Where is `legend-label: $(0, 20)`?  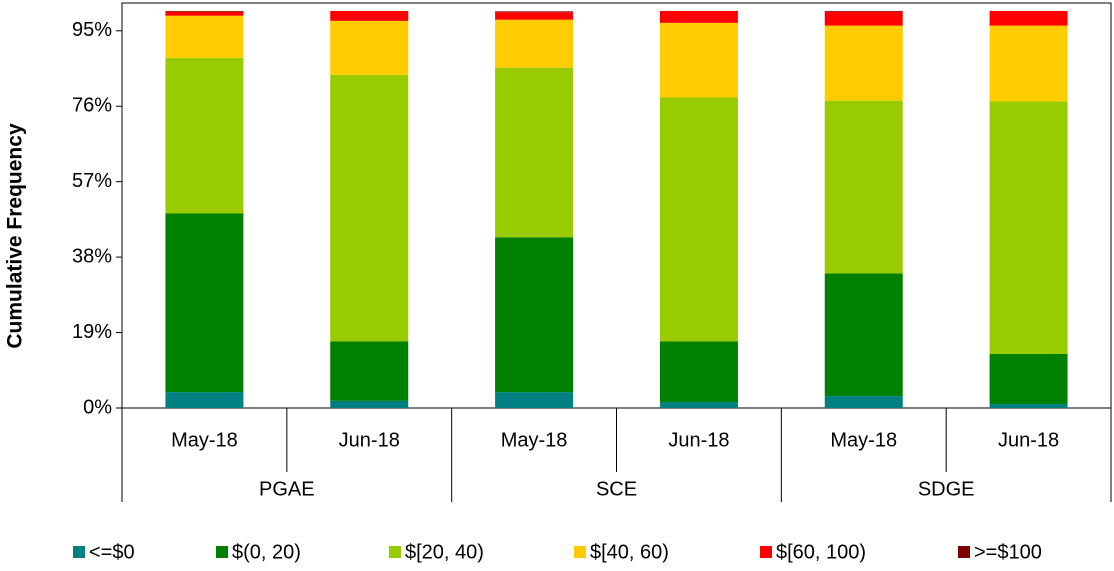
legend-label: $(0, 20) is located at coordinates (266, 552).